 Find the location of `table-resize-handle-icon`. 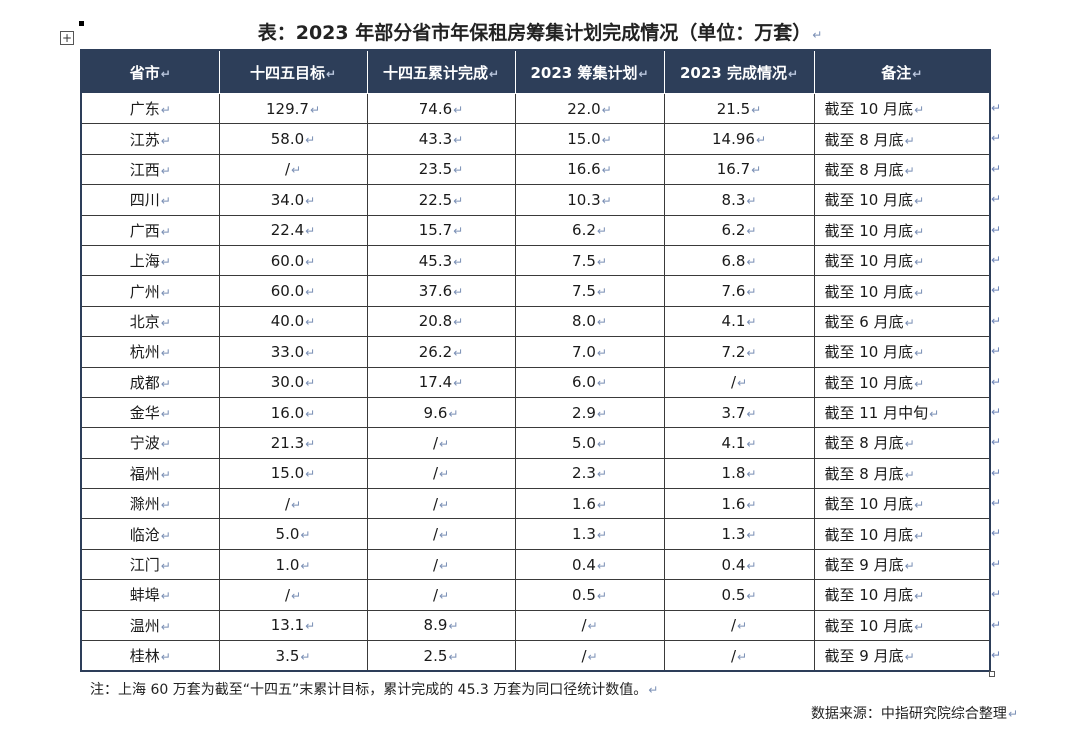

table-resize-handle-icon is located at coordinates (992, 674).